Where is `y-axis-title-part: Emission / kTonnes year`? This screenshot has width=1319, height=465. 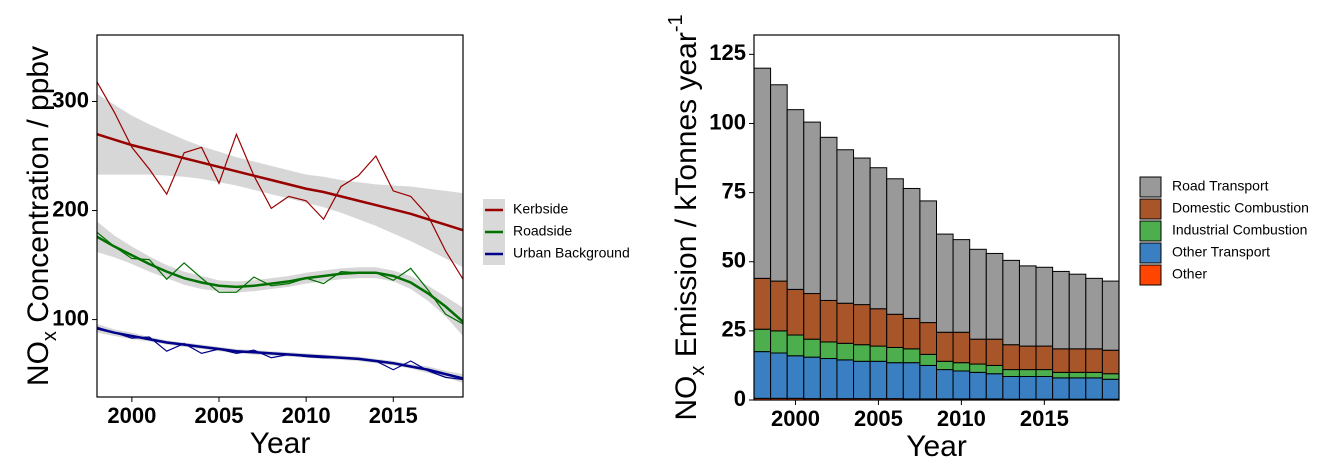 y-axis-title-part: Emission / kTonnes year is located at coordinates (686, 198).